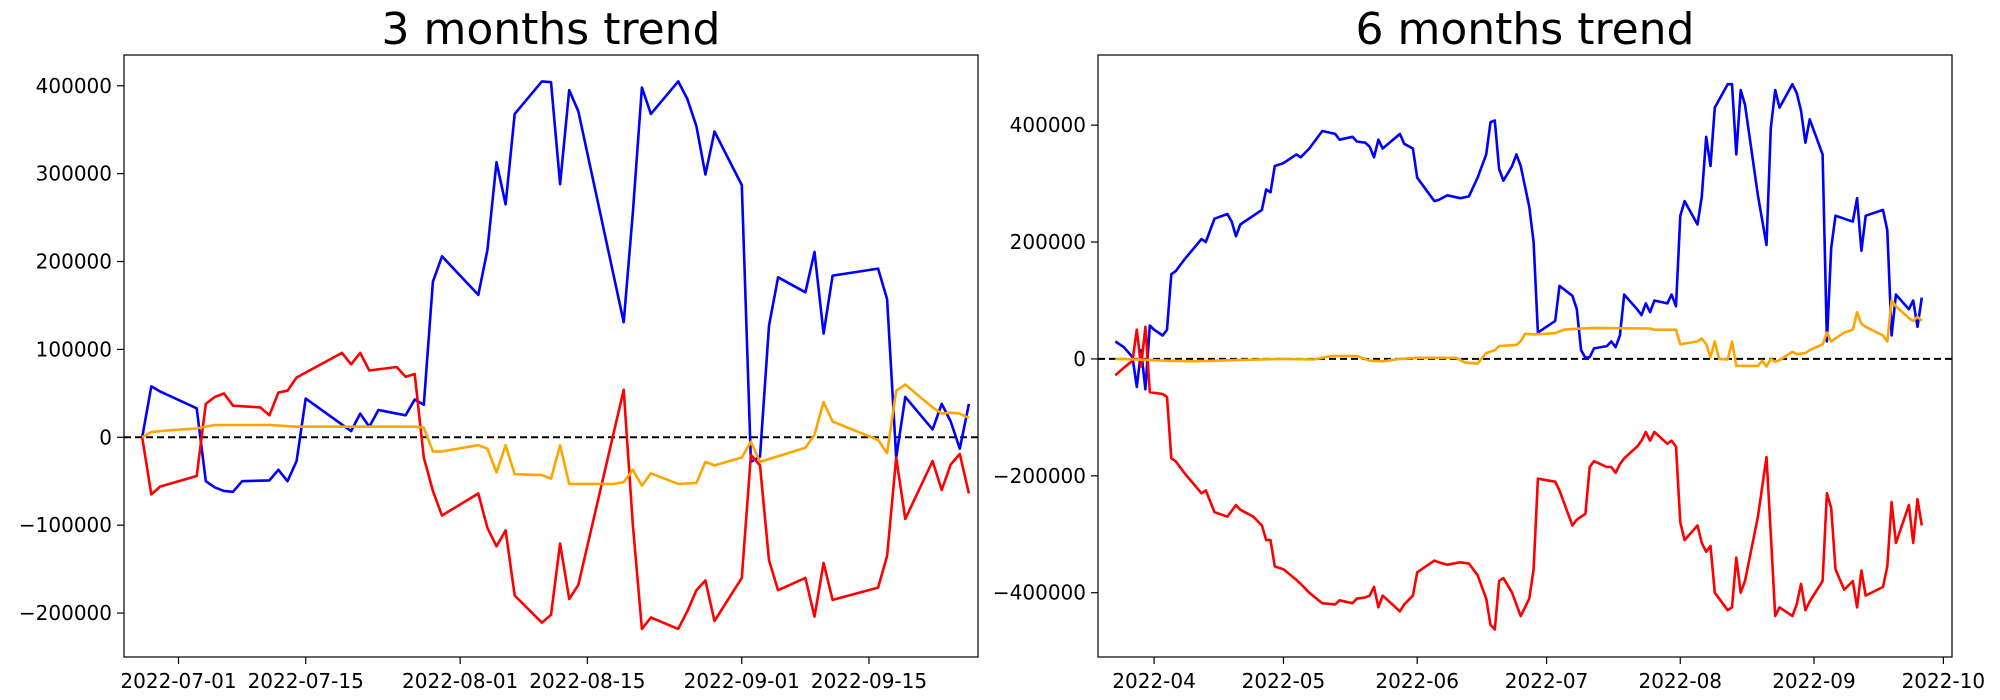  Describe the element at coordinates (74, 174) in the screenshot. I see `y-tick-label: 300000` at that location.